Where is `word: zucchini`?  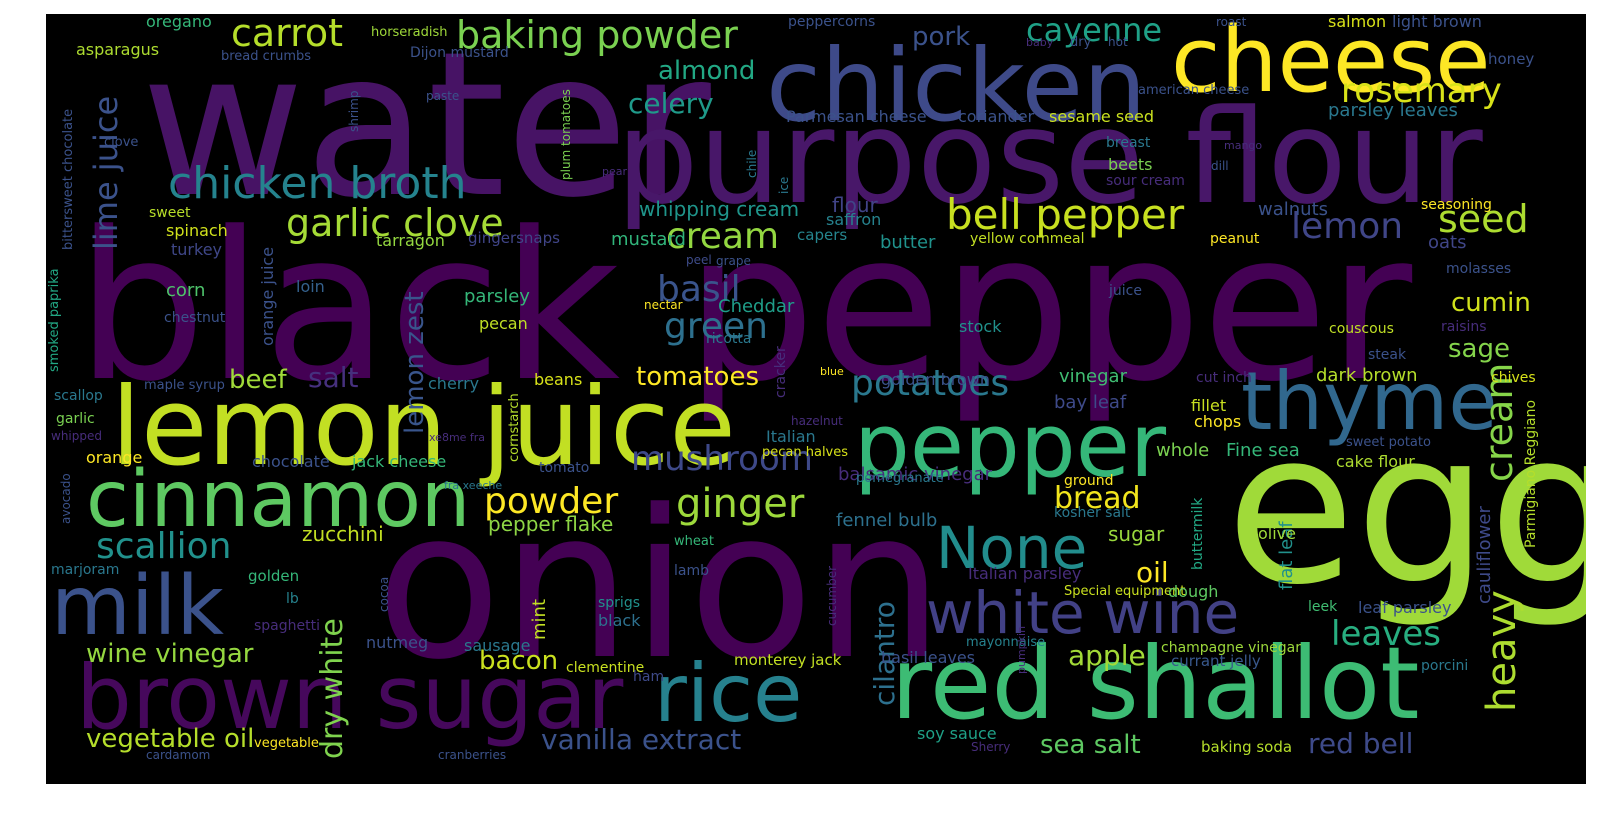 word: zucchini is located at coordinates (343, 534).